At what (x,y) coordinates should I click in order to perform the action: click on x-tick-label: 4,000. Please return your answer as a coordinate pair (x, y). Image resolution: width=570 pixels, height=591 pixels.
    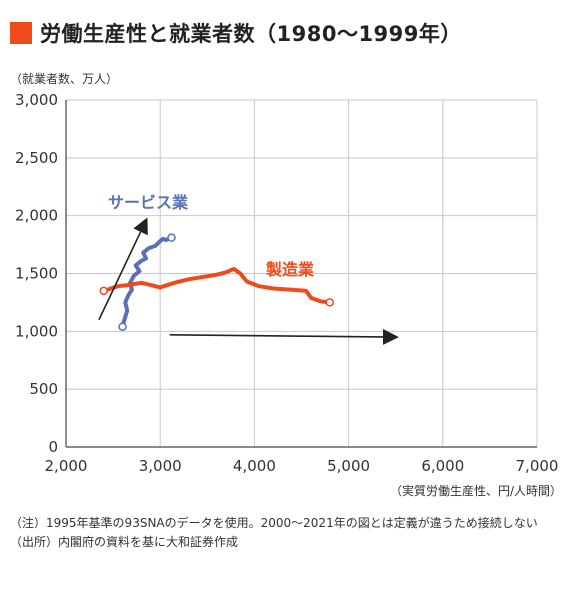
    Looking at the image, I should click on (254, 466).